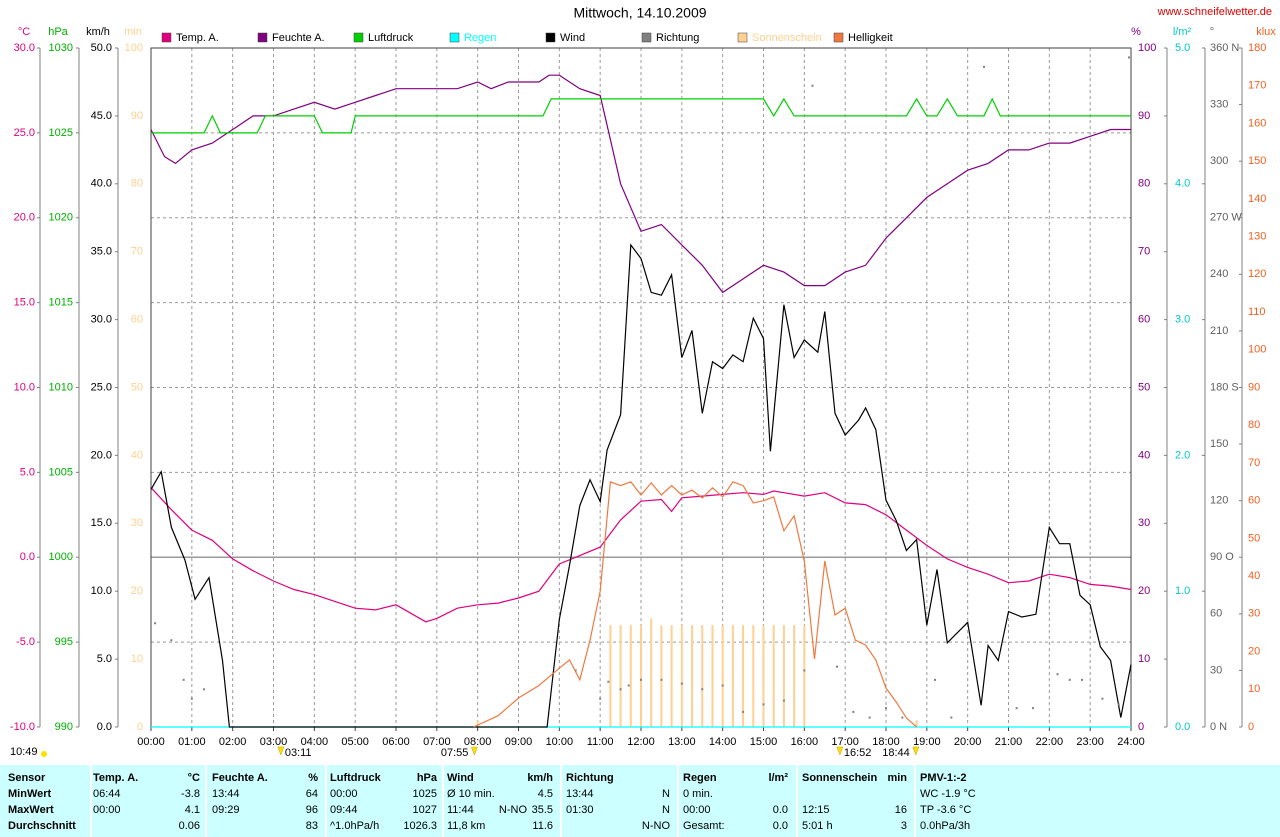 This screenshot has height=837, width=1280. I want to click on table-cell: TP -3.6 °C, so click(946, 810).